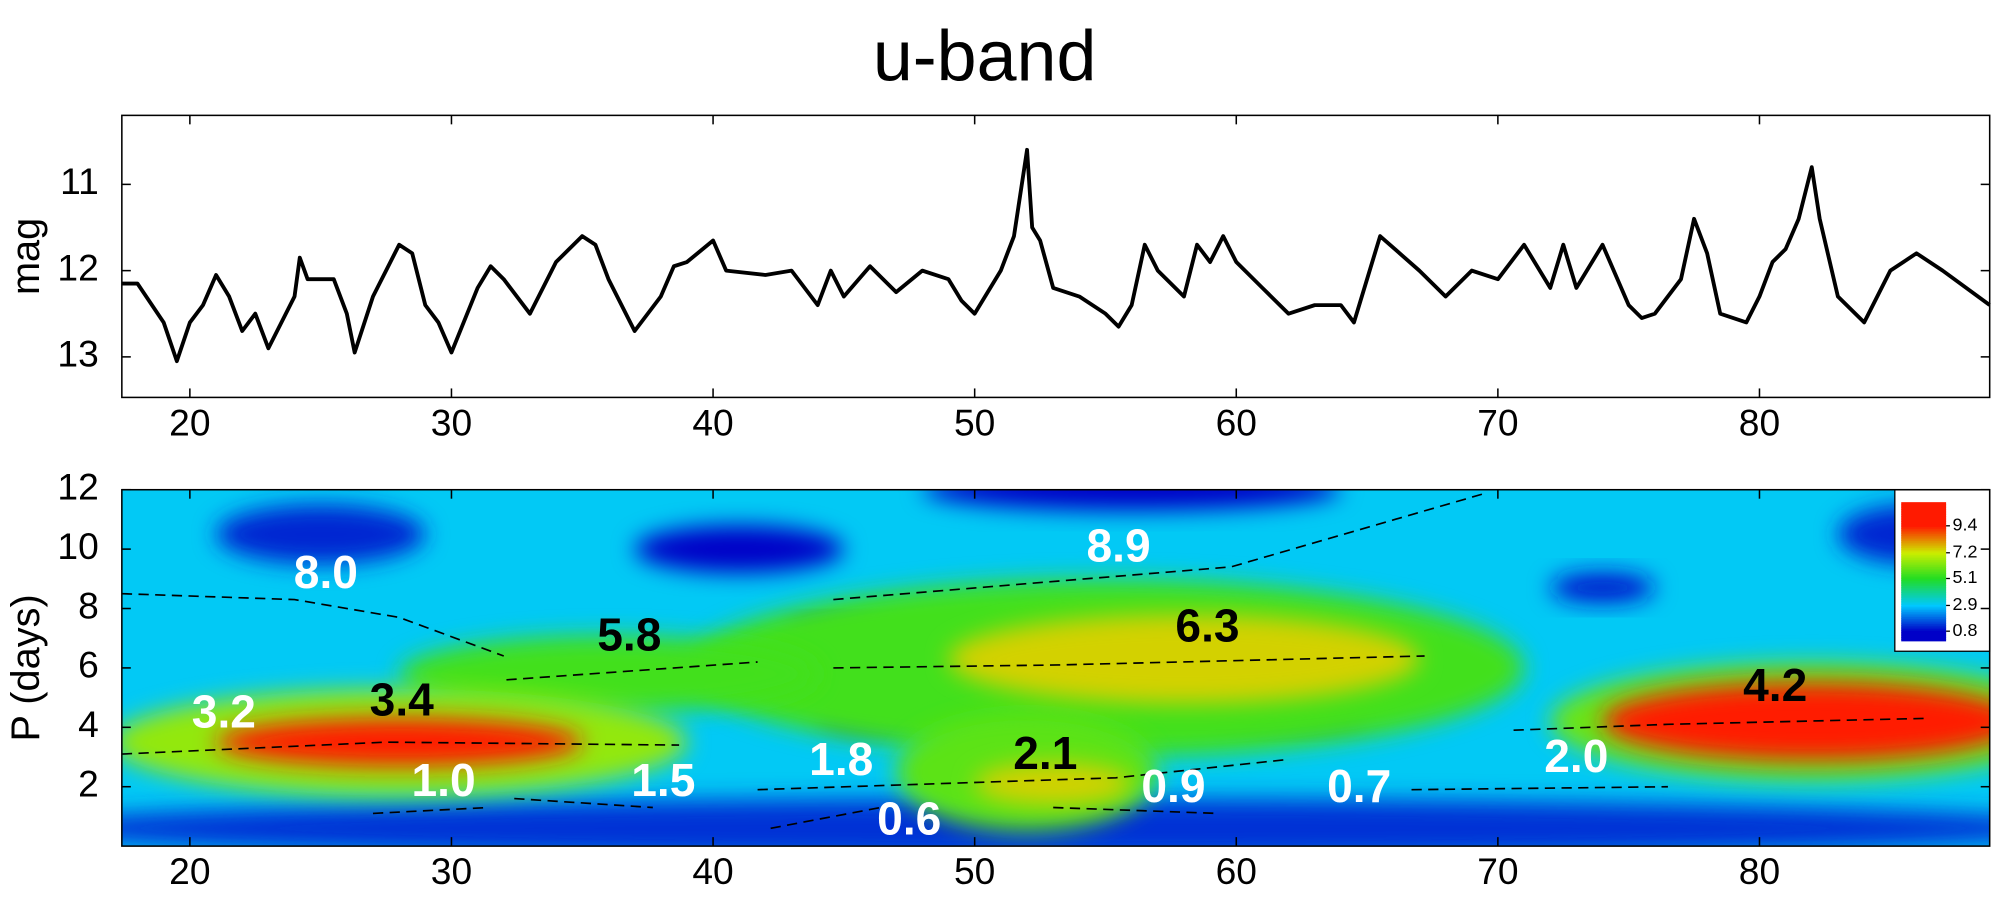 This screenshot has height=902, width=2000. Describe the element at coordinates (1045, 753) in the screenshot. I see `annotation: 2.1` at that location.